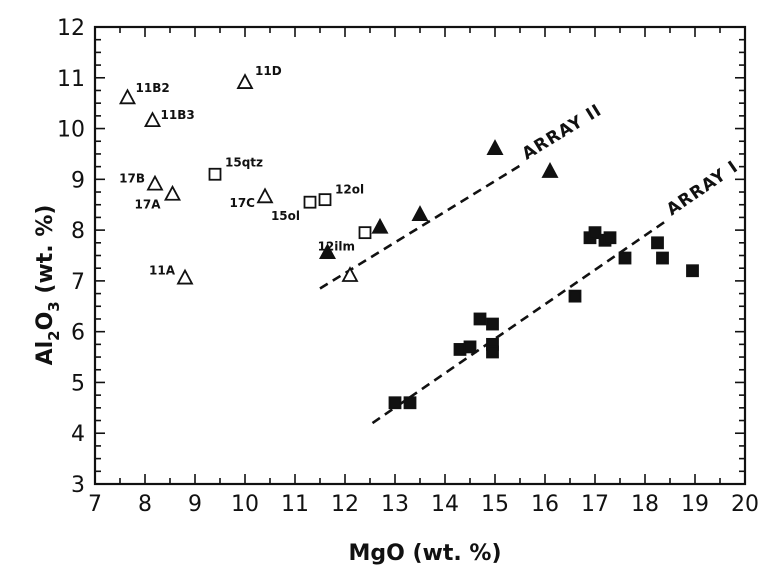 Image resolution: width=763 pixels, height=573 pixels. I want to click on x-tick-label: 10, so click(245, 504).